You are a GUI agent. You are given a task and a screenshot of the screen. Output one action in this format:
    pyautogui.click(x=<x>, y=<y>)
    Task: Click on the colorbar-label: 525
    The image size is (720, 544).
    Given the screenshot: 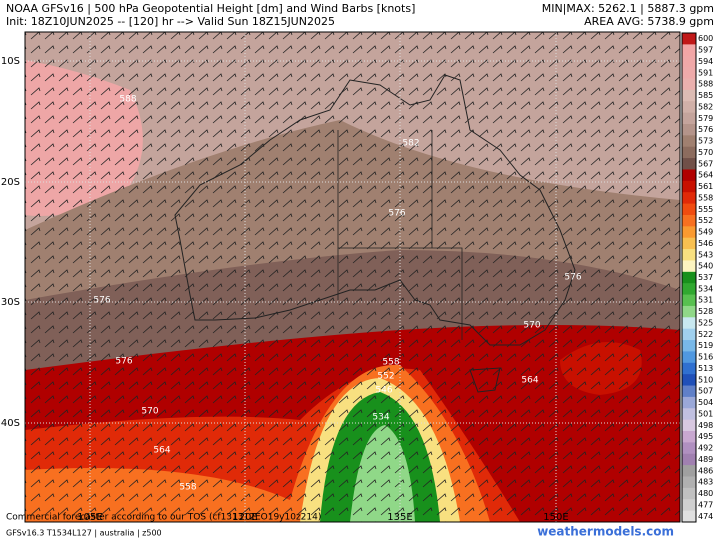 What is the action you would take?
    pyautogui.click(x=705, y=322)
    